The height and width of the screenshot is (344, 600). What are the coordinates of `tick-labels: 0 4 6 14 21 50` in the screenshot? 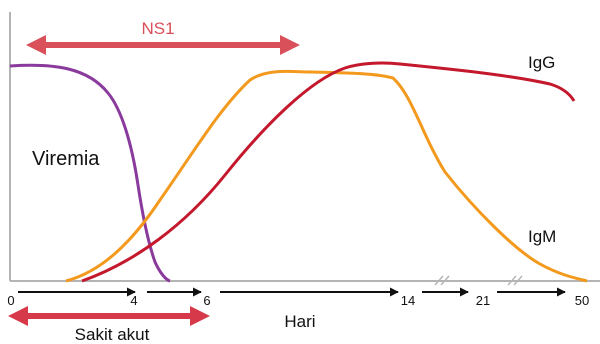 It's located at (298, 300).